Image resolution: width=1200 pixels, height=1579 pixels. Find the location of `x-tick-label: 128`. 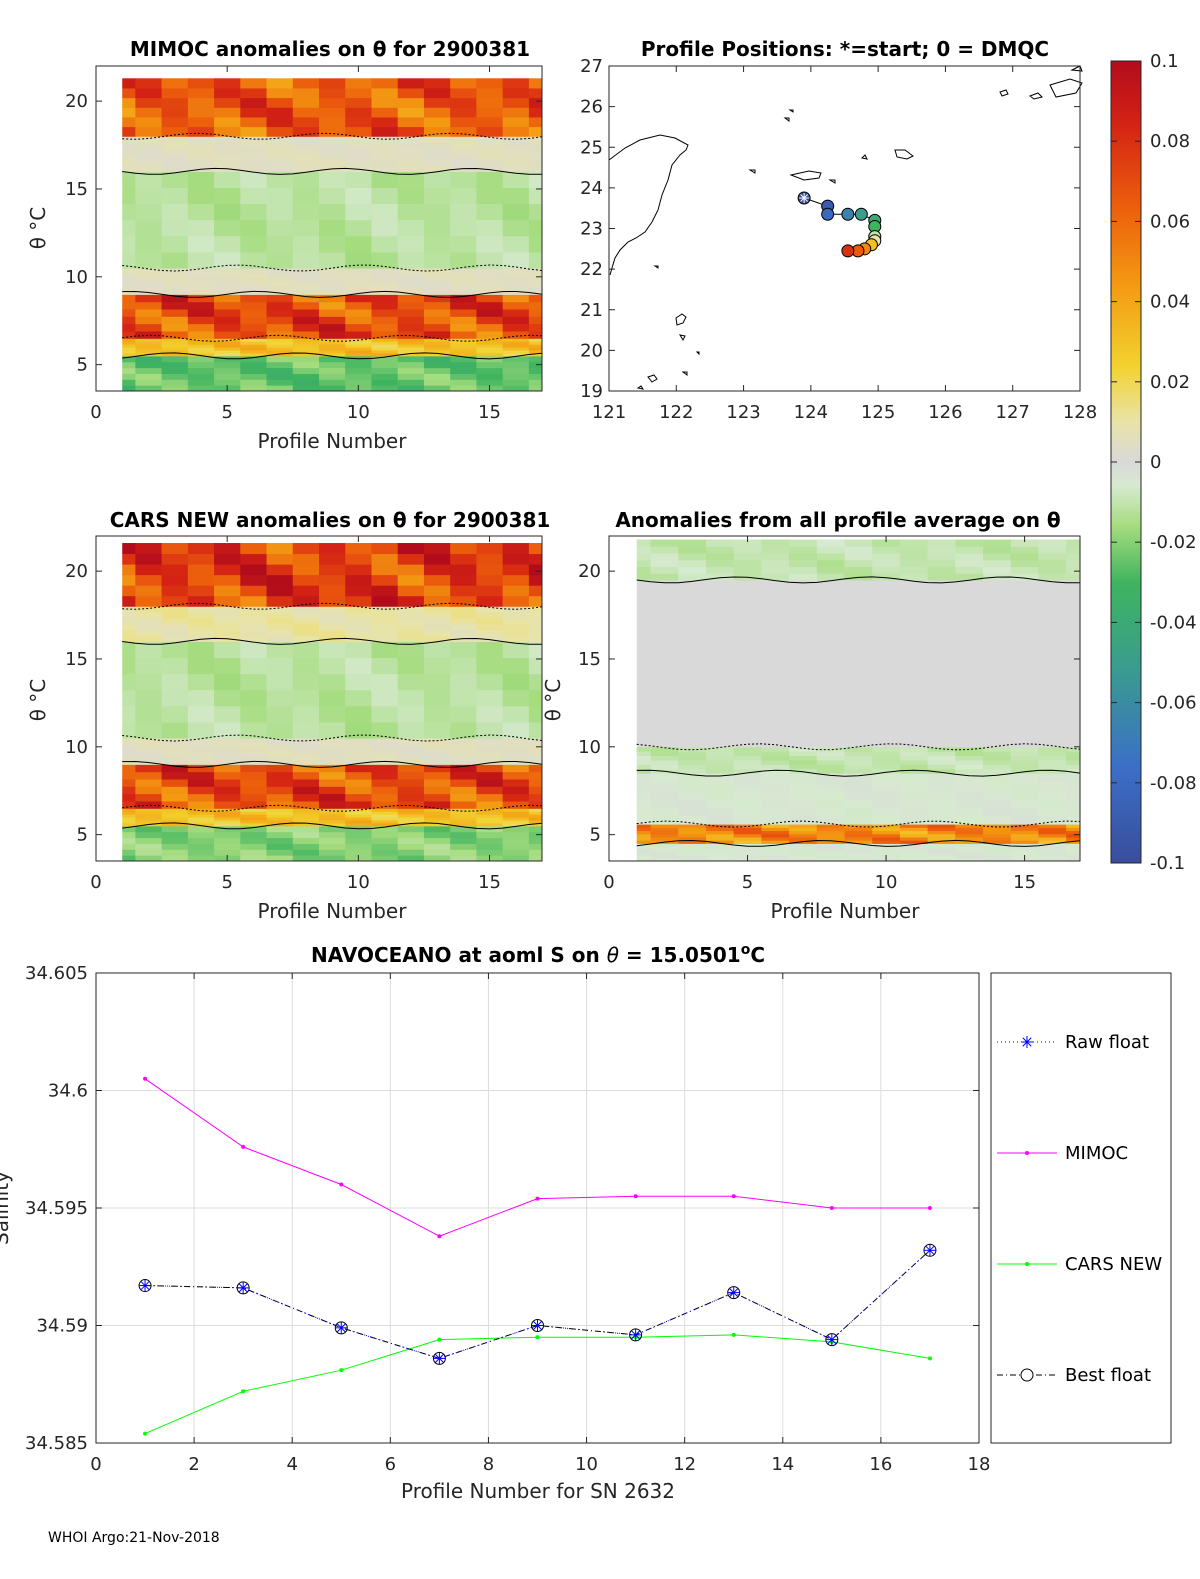

x-tick-label: 128 is located at coordinates (1080, 412).